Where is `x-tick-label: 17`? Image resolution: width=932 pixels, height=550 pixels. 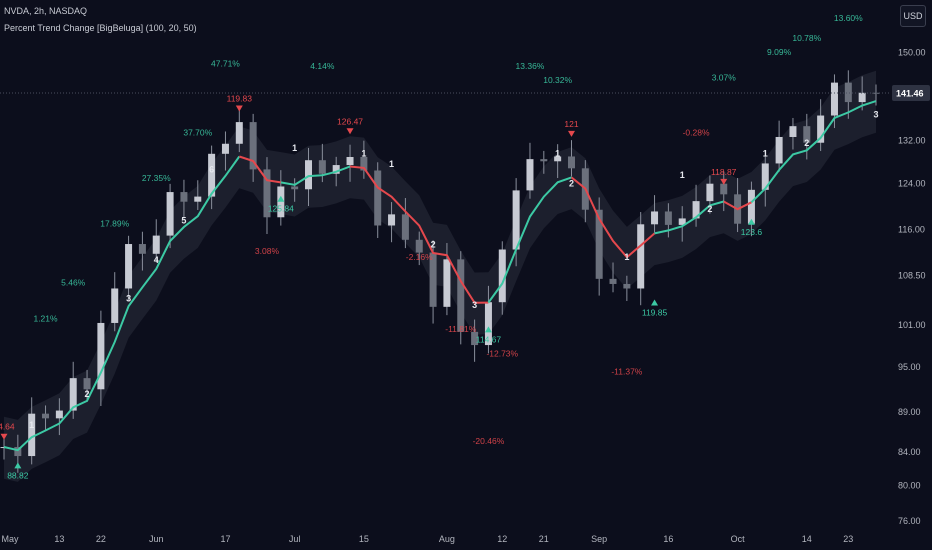
x-tick-label: 17 is located at coordinates (225, 539).